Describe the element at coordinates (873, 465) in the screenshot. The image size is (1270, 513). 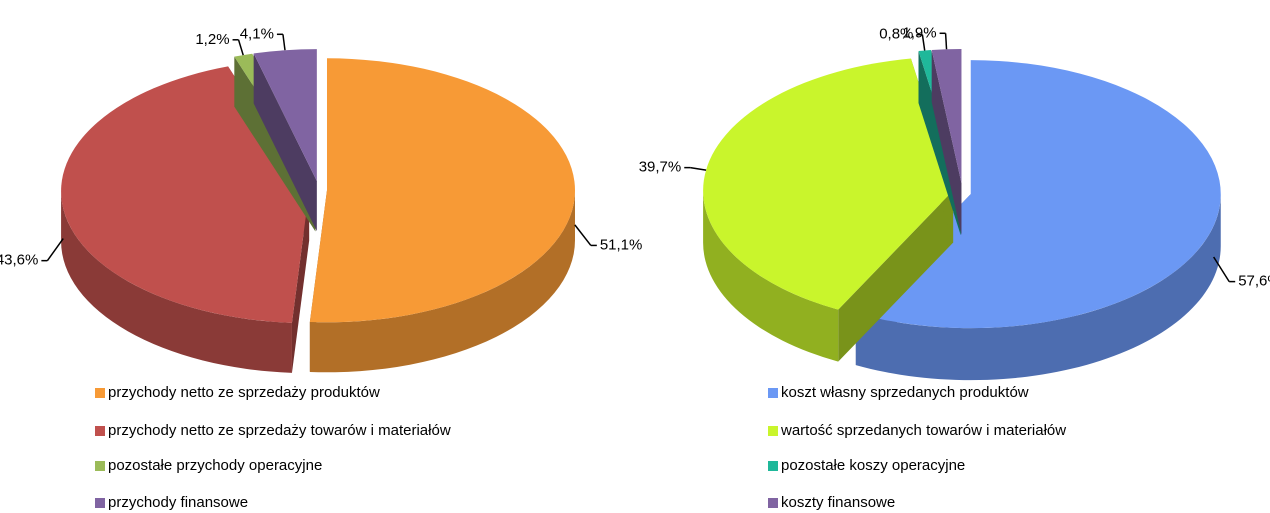
I see `legend-label: pozostałe koszy operacyjne` at that location.